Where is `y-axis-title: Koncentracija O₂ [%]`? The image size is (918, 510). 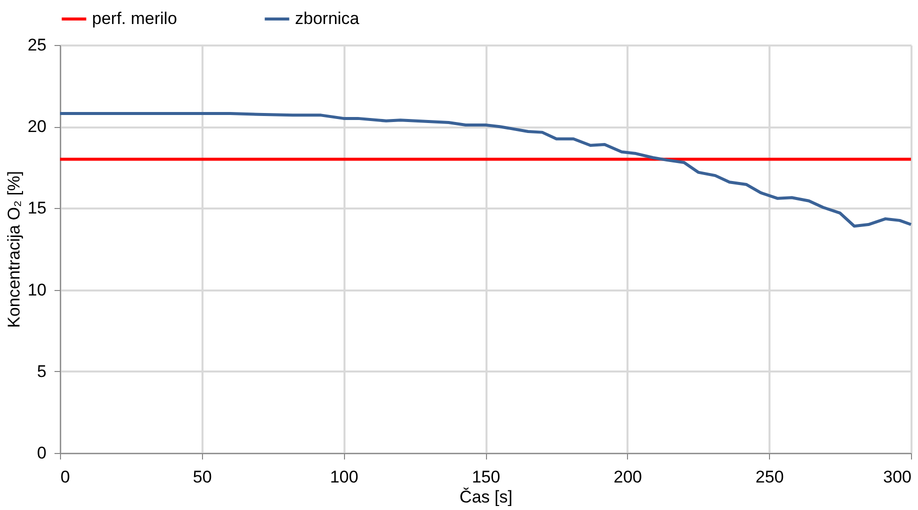 y-axis-title: Koncentracija O₂ [%] is located at coordinates (14, 249).